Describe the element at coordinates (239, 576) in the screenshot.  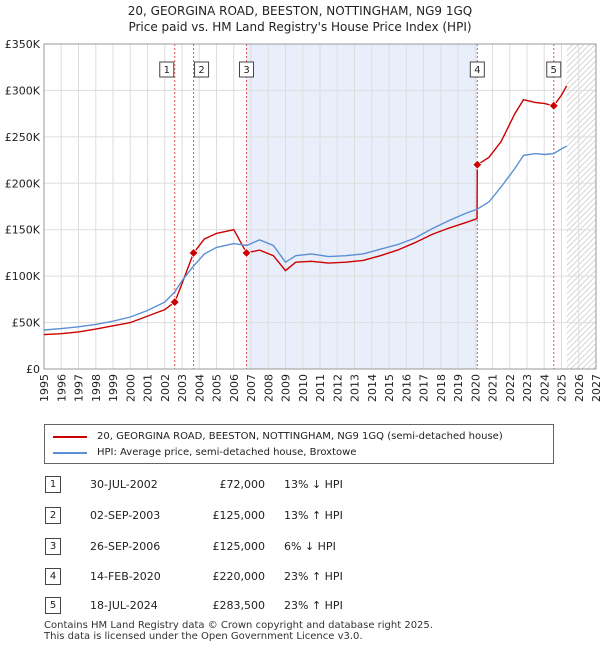
I see `transaction-price: £220,000` at that location.